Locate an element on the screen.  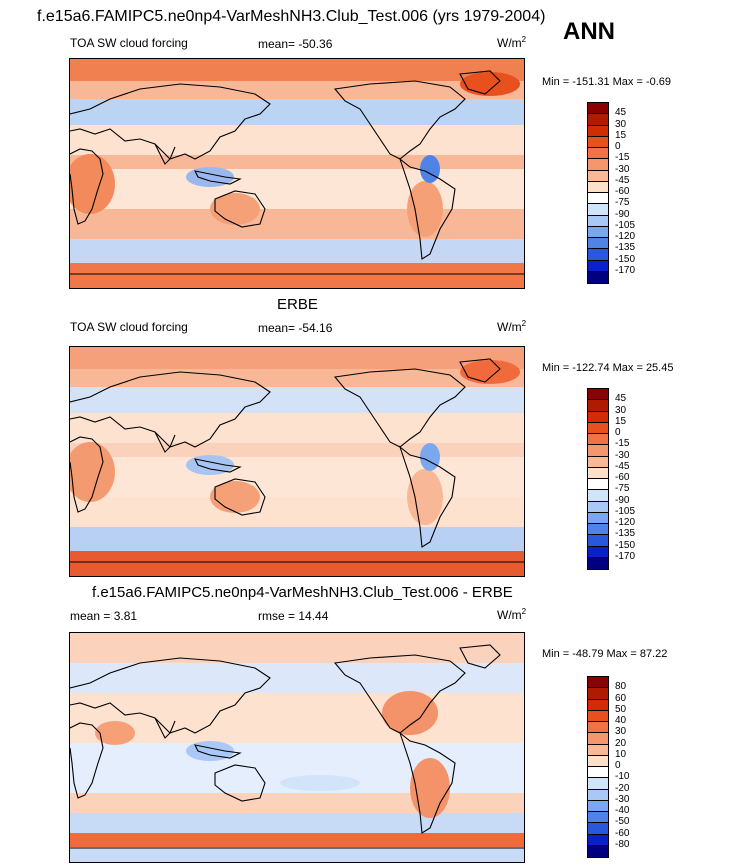
mean-label: mean= -54.16 is located at coordinates (295, 328).